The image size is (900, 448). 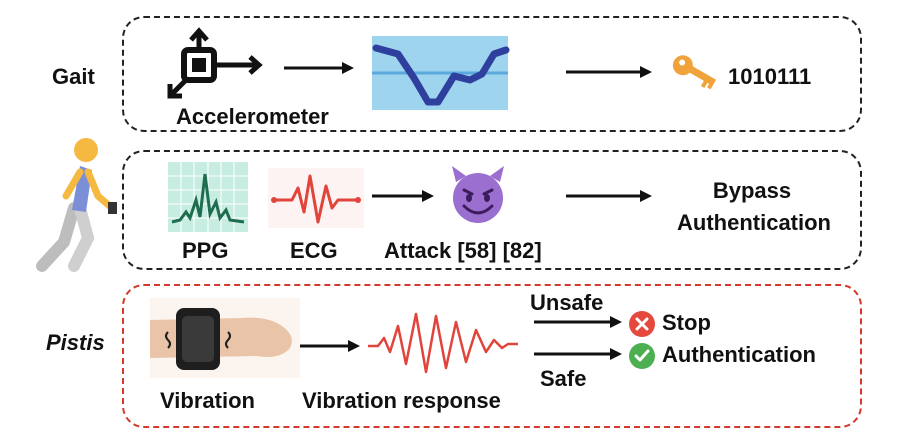 I want to click on attack-label: Attack [58] [82], so click(x=463, y=250).